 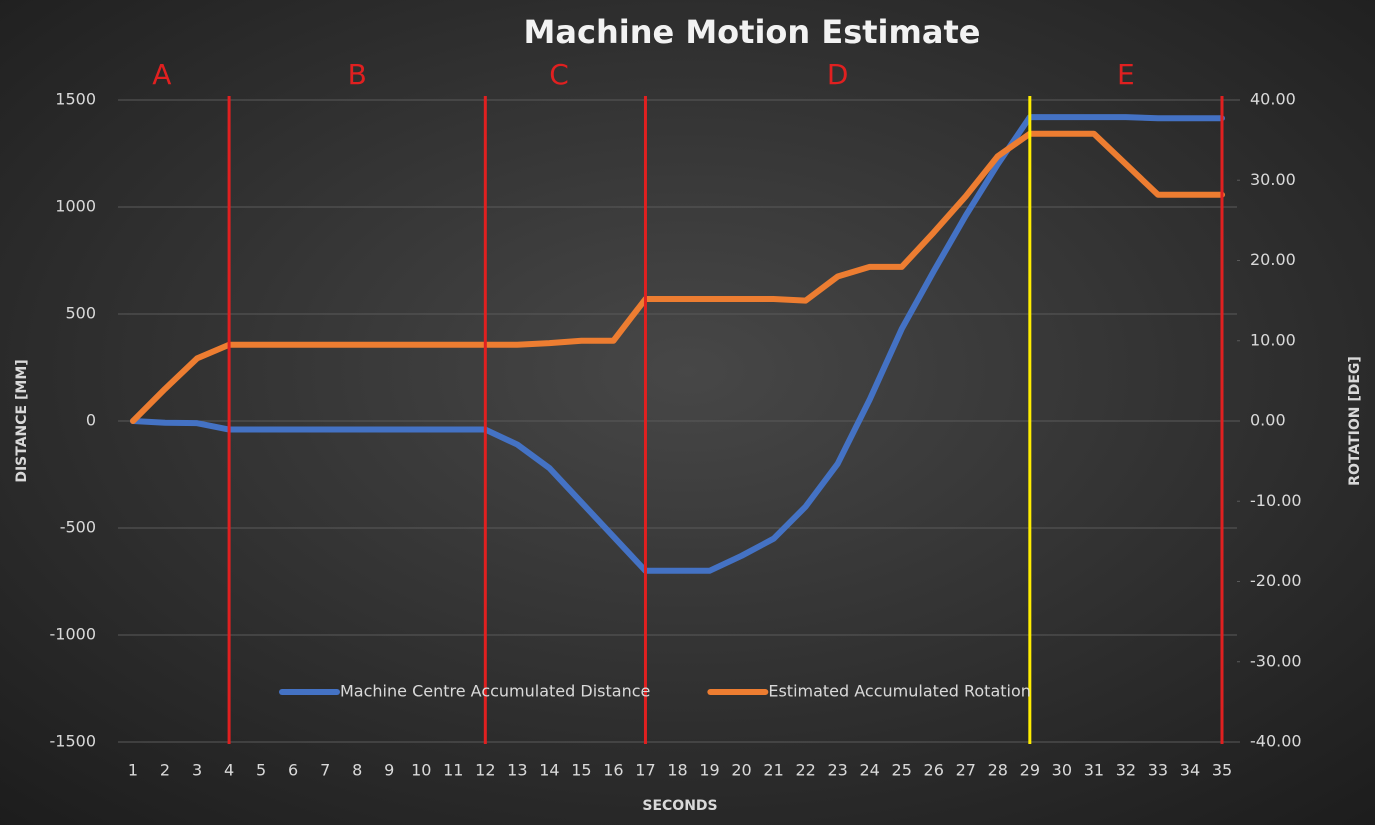 I want to click on region-label: D, so click(x=838, y=74).